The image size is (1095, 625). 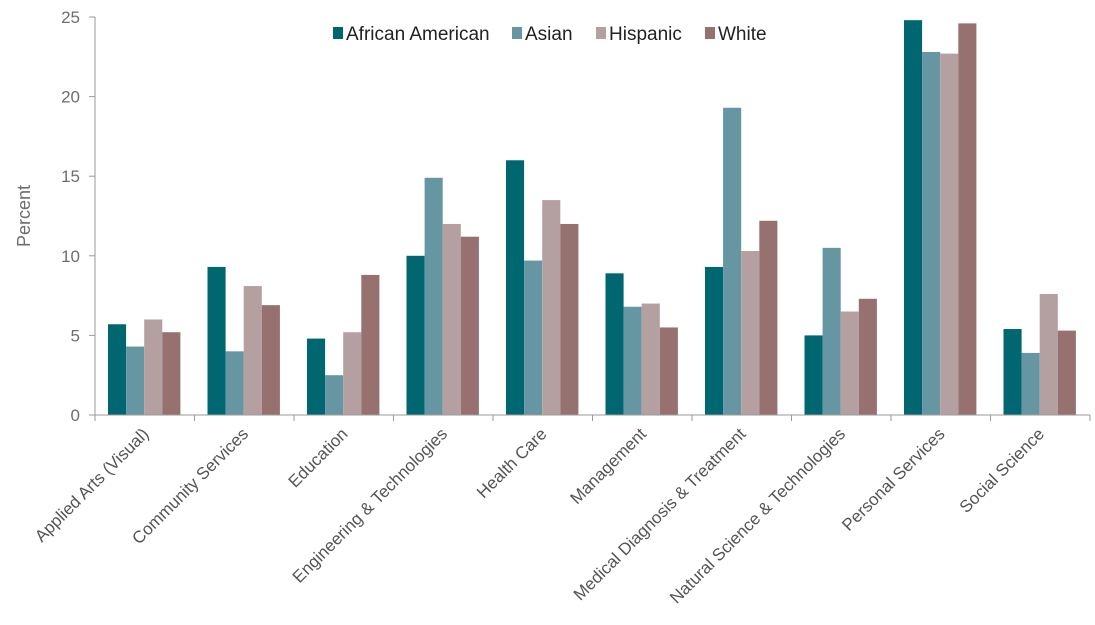 I want to click on y-tick-label: 10, so click(x=70, y=256).